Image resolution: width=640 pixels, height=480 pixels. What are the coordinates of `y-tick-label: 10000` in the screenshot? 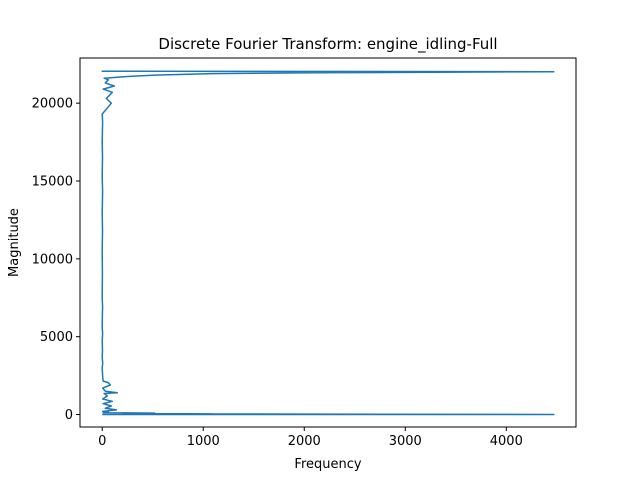 It's located at (52, 259).